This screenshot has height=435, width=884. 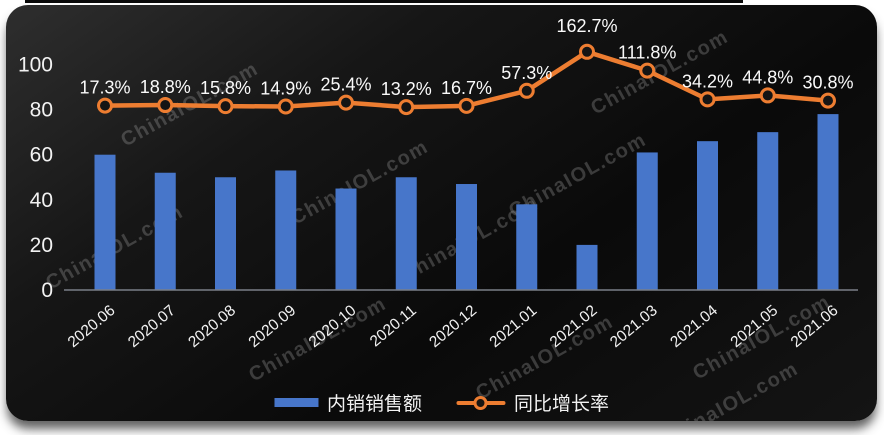 What do you see at coordinates (346, 102) in the screenshot?
I see `line-marker-2020.10` at bounding box center [346, 102].